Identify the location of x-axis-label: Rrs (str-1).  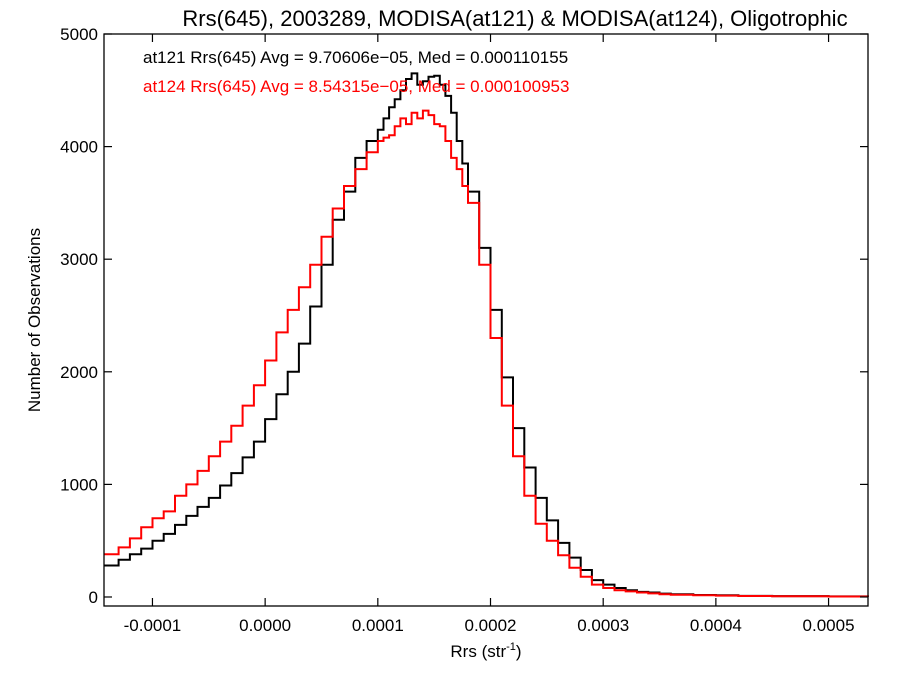
(485, 651).